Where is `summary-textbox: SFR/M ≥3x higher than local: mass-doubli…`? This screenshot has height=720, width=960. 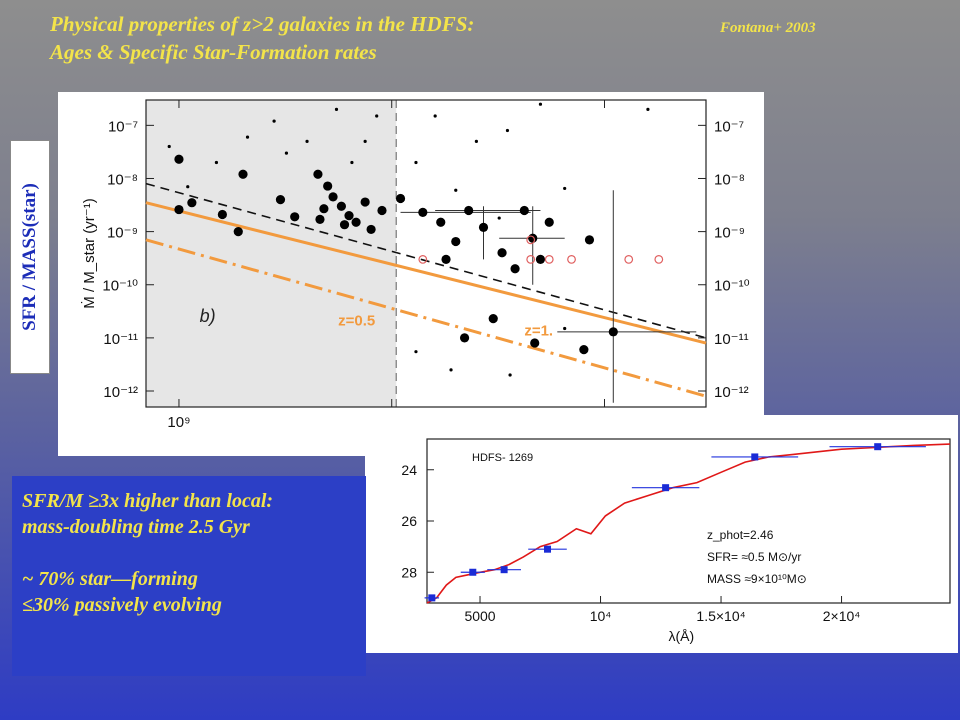
summary-textbox: SFR/M ≥3x higher than local: mass-doubli… is located at coordinates (189, 576).